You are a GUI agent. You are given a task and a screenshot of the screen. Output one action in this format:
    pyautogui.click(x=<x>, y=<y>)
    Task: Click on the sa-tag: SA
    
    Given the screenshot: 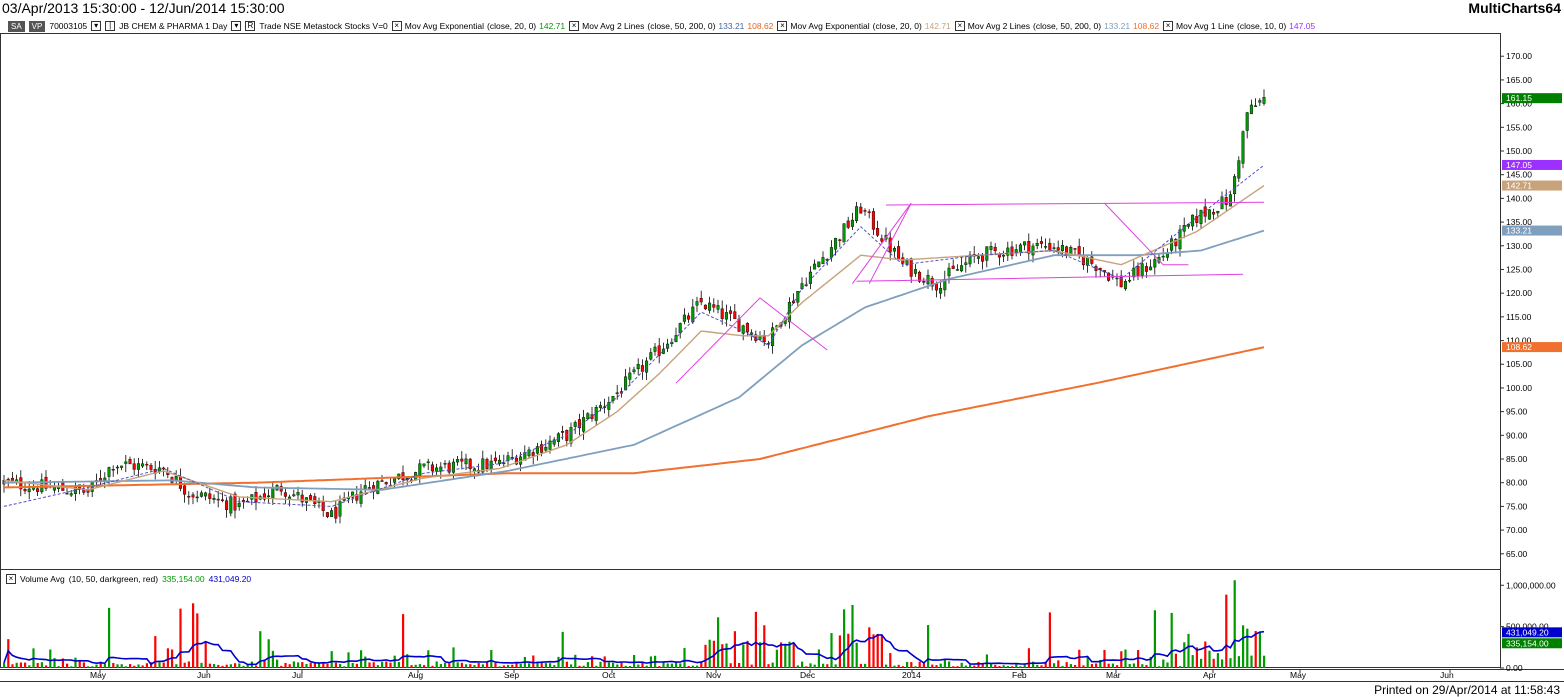 What is the action you would take?
    pyautogui.click(x=16, y=26)
    